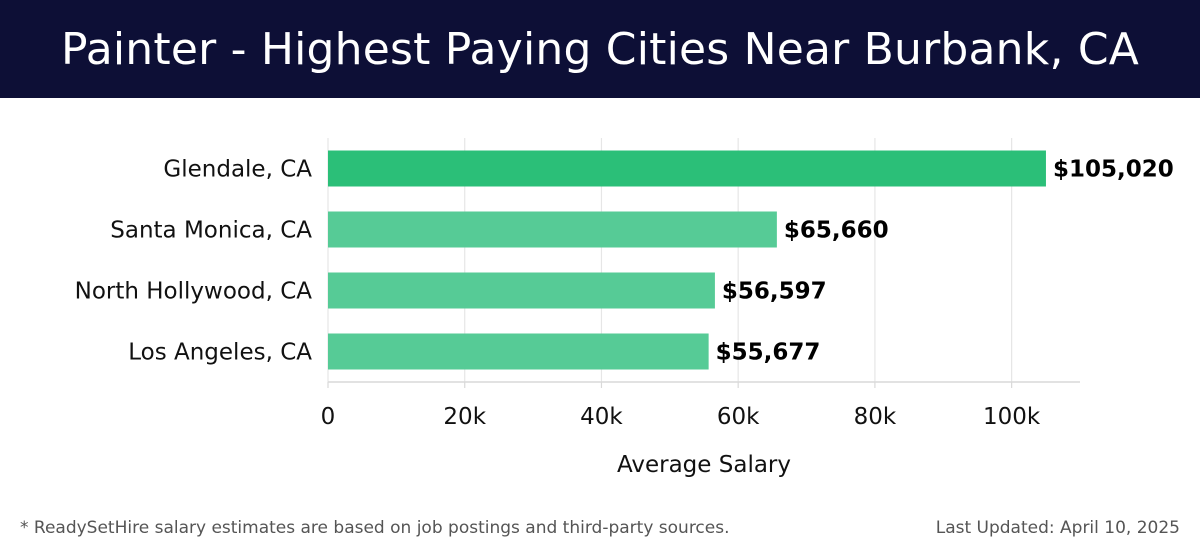  I want to click on category-label-3: Los Angeles, CA, so click(220, 353).